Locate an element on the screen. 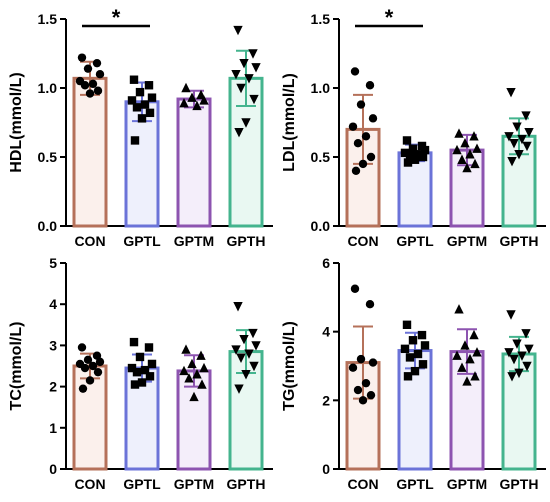 This screenshot has width=550, height=502. x-tick-label-gpth: GPTH is located at coordinates (519, 241).